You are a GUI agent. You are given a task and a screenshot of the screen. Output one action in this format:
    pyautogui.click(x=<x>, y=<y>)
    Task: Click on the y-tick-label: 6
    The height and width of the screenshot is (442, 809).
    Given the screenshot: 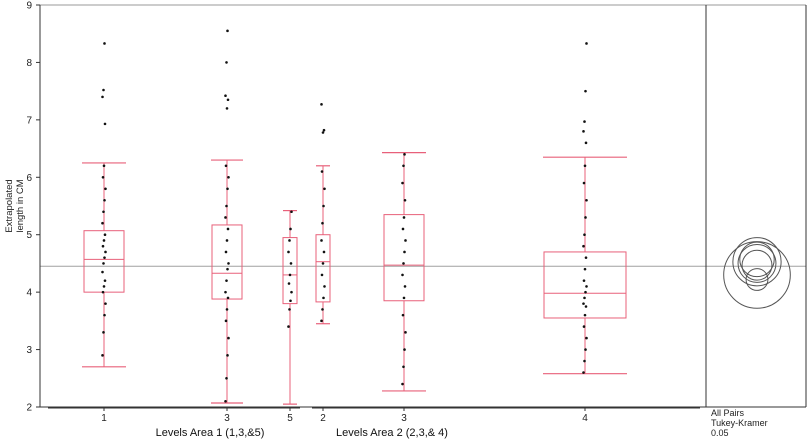 What is the action you would take?
    pyautogui.click(x=29, y=178)
    